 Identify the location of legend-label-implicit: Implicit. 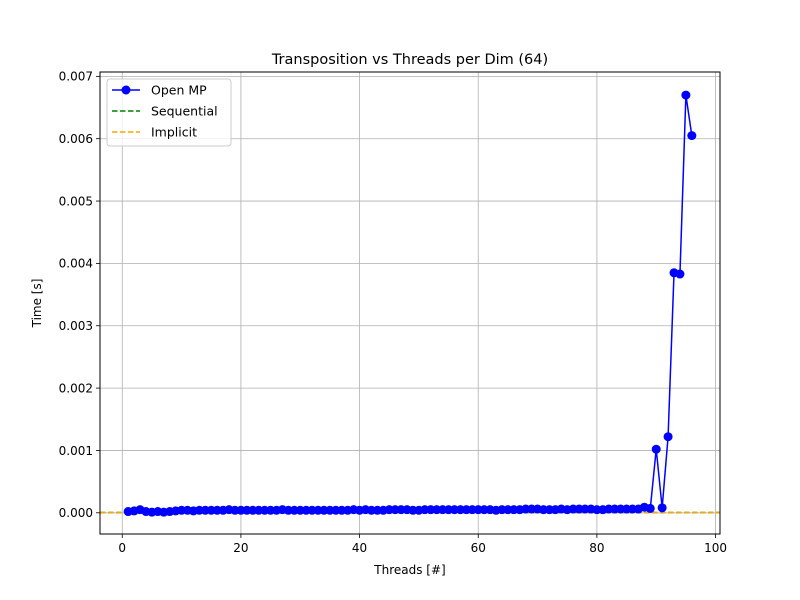
(174, 132).